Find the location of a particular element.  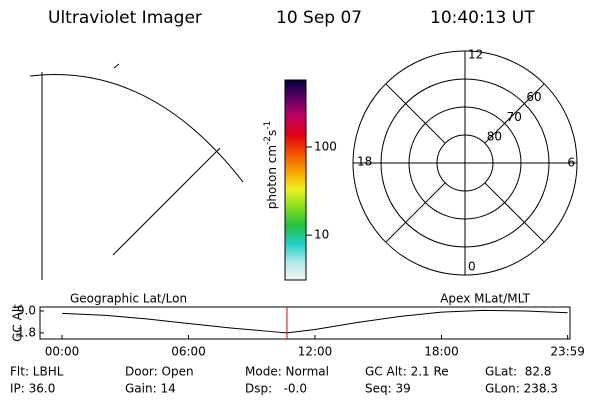

lat-label: 70 is located at coordinates (514, 117).